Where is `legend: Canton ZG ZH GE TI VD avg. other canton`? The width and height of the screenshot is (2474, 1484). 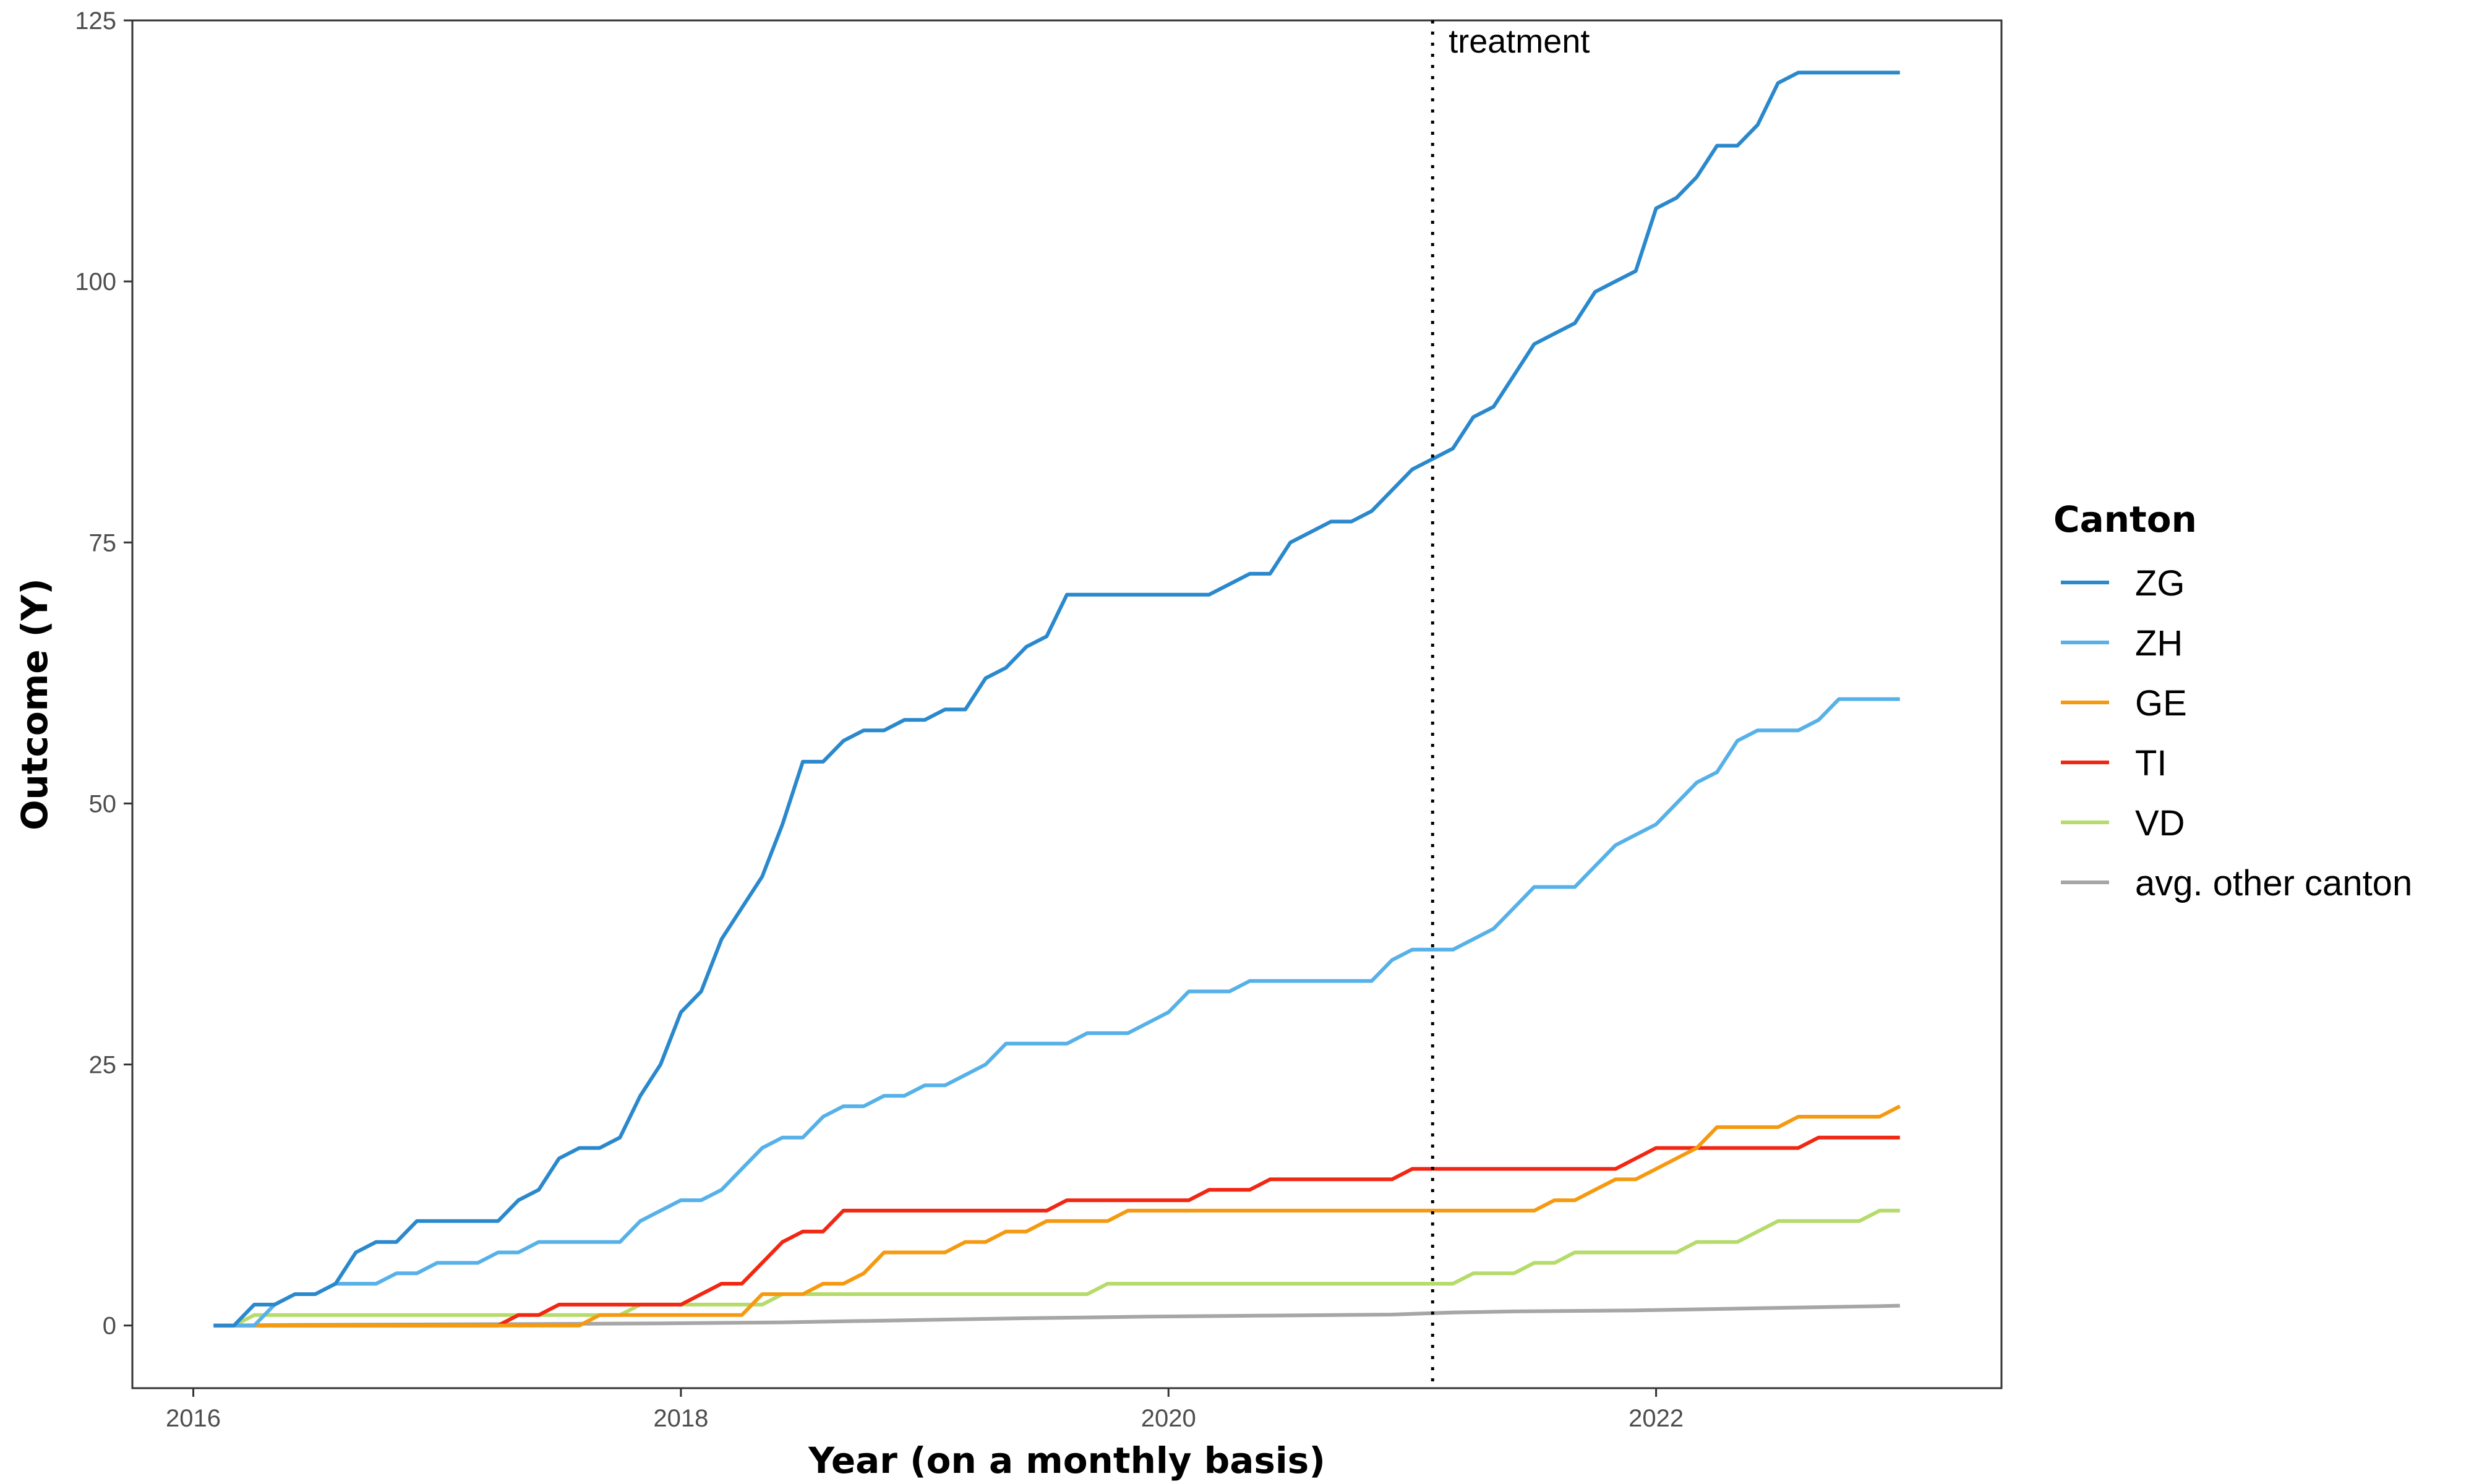 legend: Canton ZG ZH GE TI VD avg. other canton is located at coordinates (2232, 700).